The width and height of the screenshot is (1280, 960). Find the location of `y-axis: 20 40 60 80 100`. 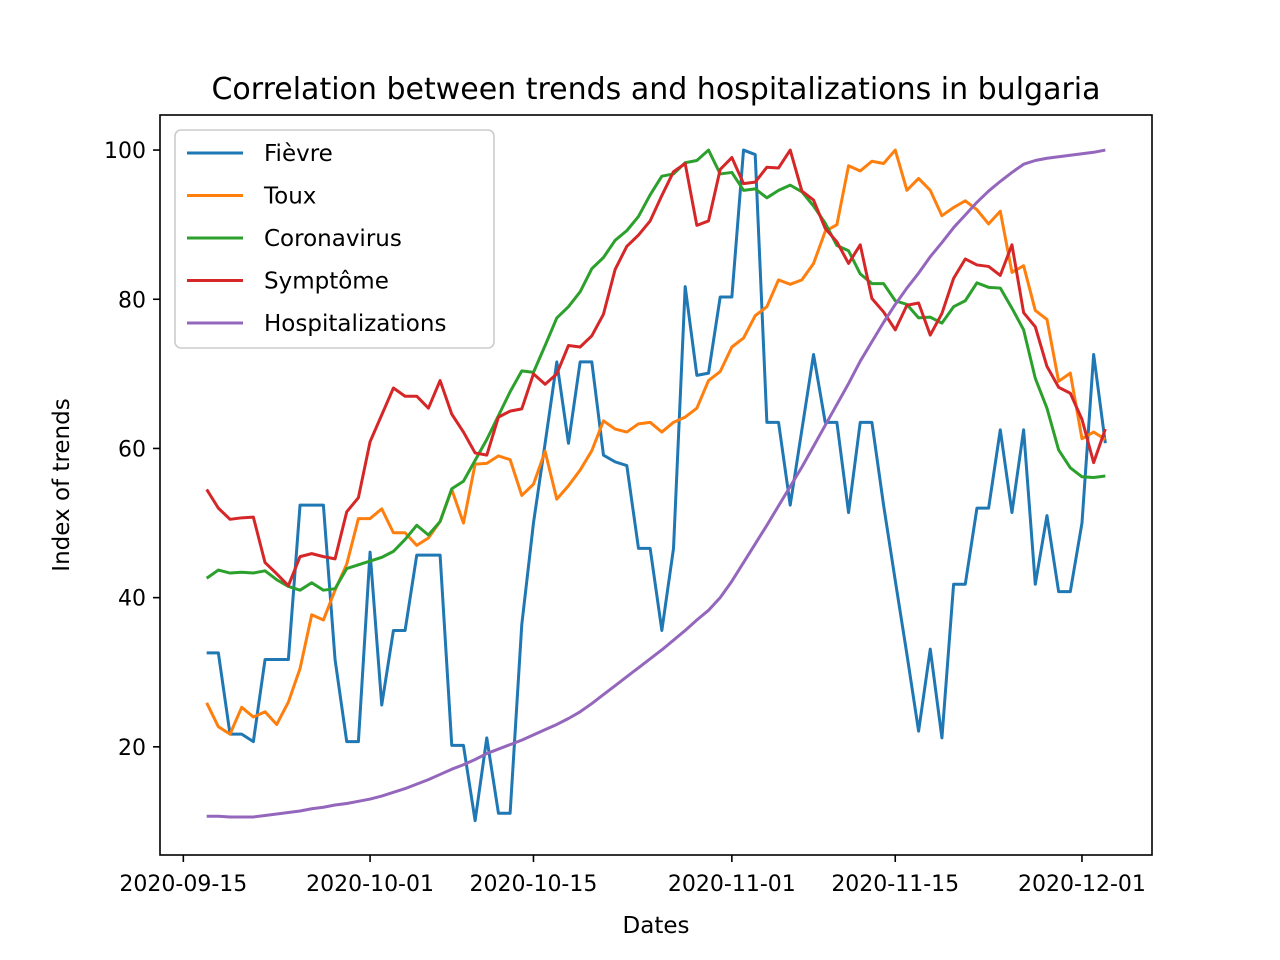

y-axis: 20 40 60 80 100 is located at coordinates (132, 450).